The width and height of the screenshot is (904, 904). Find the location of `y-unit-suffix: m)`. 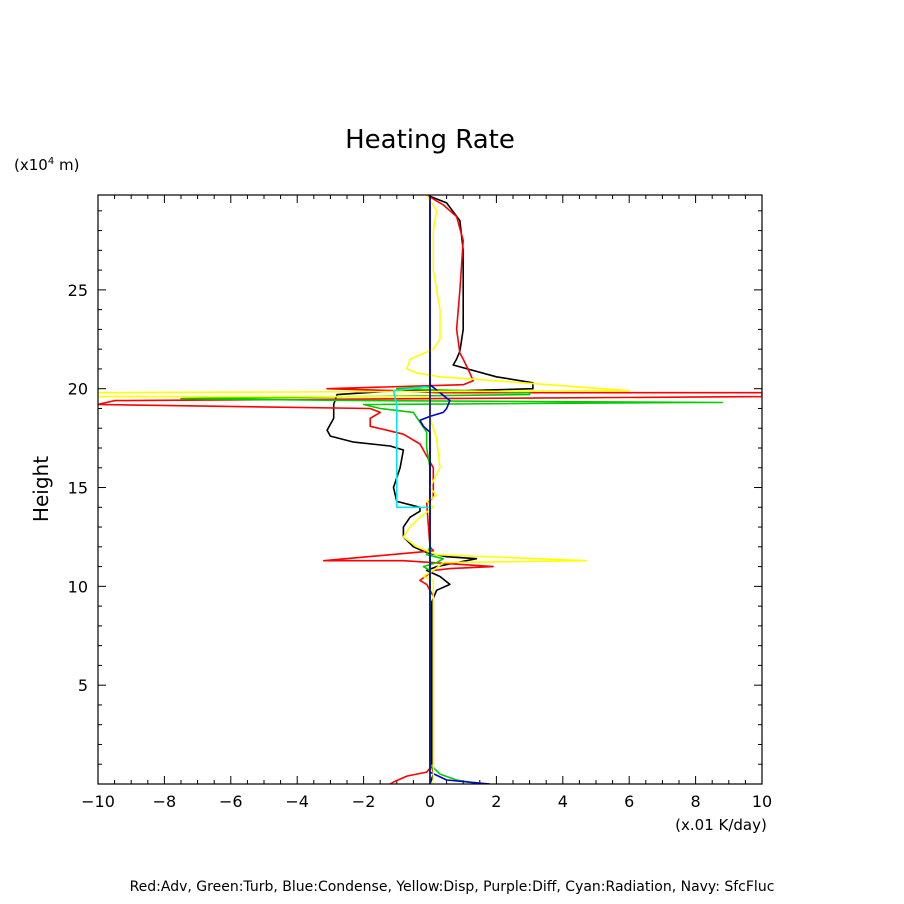

y-unit-suffix: m) is located at coordinates (66, 165).